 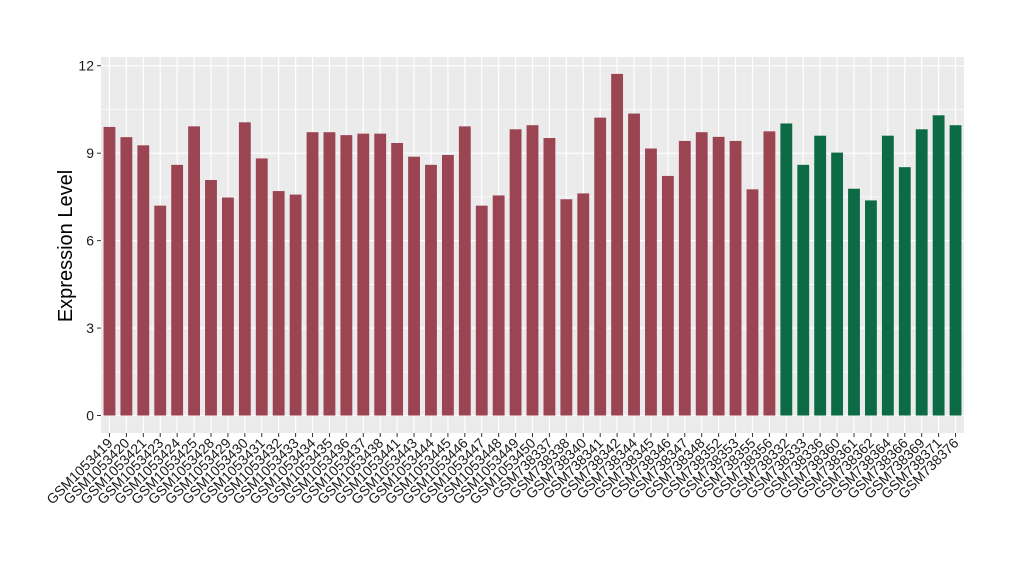 I want to click on bar-GSM1053438, so click(x=380, y=274).